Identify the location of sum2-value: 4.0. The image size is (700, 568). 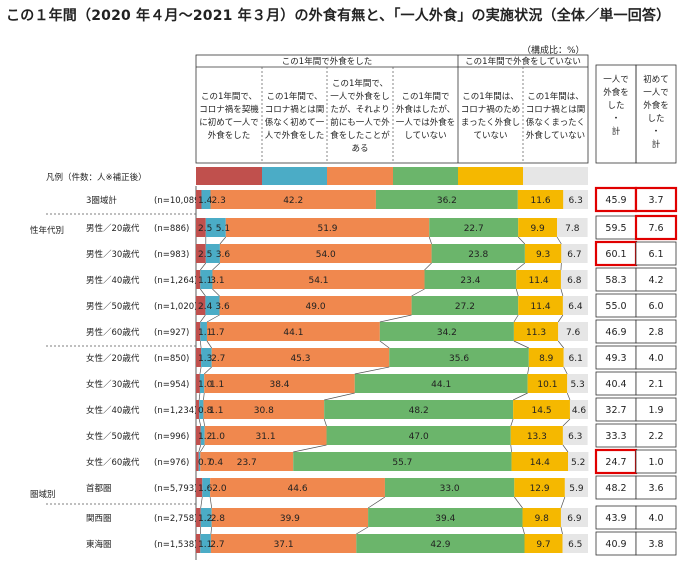
(655, 358).